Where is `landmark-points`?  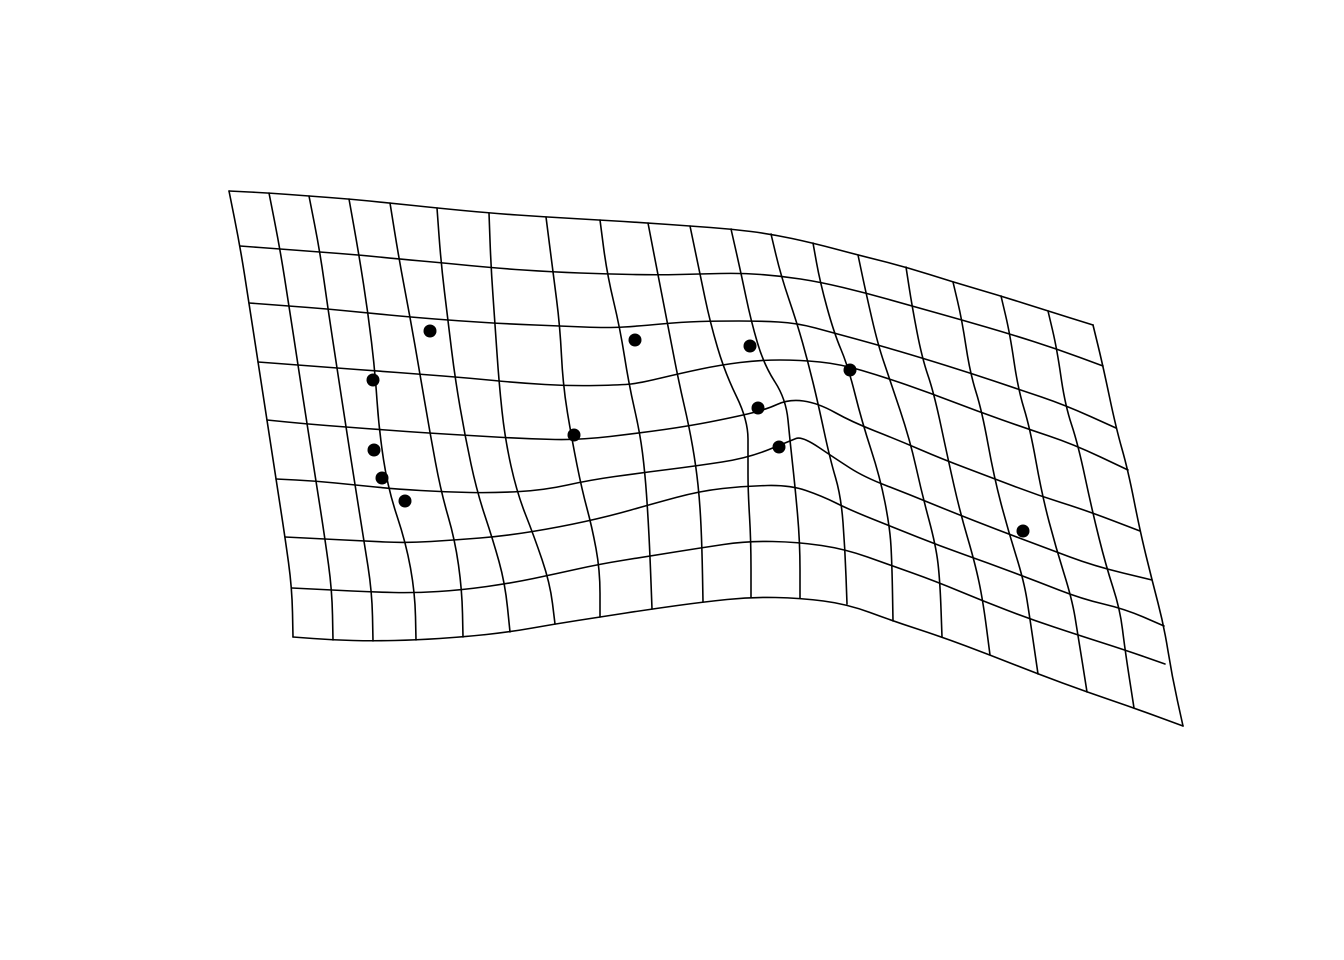
landmark-points is located at coordinates (698, 431).